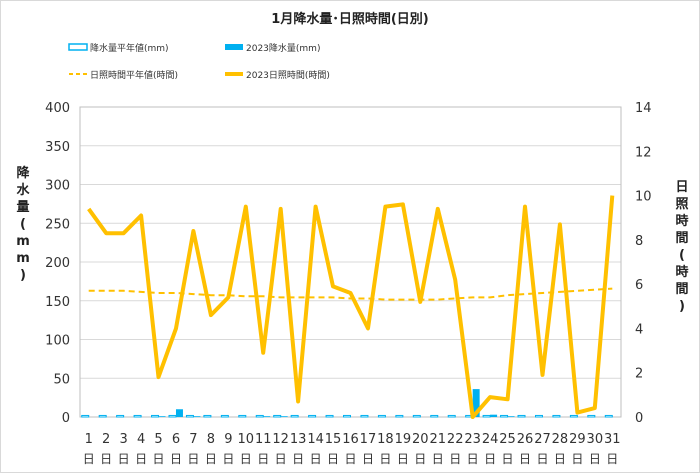 This screenshot has width=700, height=473. What do you see at coordinates (23, 190) in the screenshot?
I see `left-axis-label-char: 水` at bounding box center [23, 190].